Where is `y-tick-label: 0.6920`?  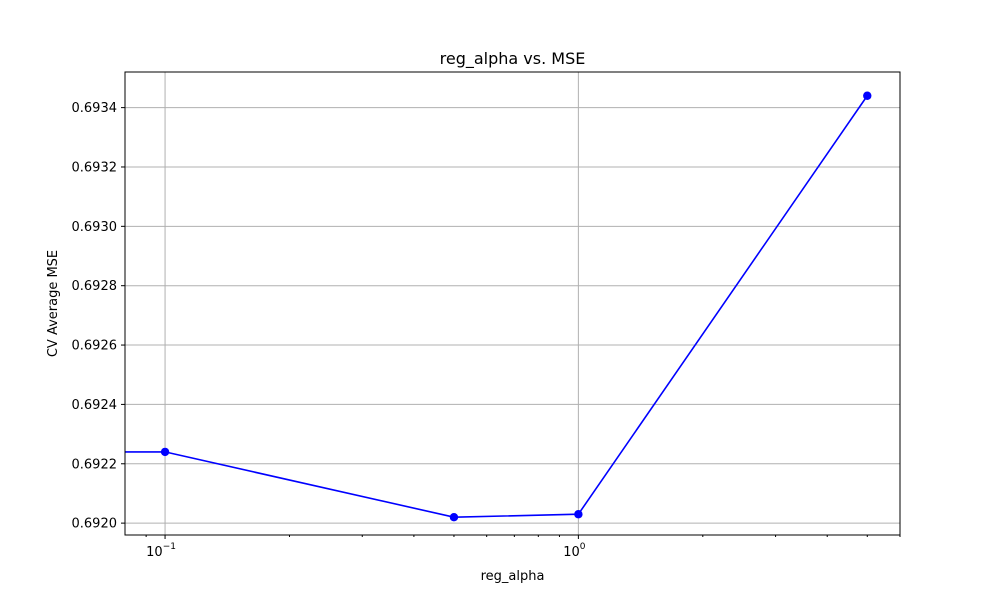
y-tick-label: 0.6920 is located at coordinates (95, 524).